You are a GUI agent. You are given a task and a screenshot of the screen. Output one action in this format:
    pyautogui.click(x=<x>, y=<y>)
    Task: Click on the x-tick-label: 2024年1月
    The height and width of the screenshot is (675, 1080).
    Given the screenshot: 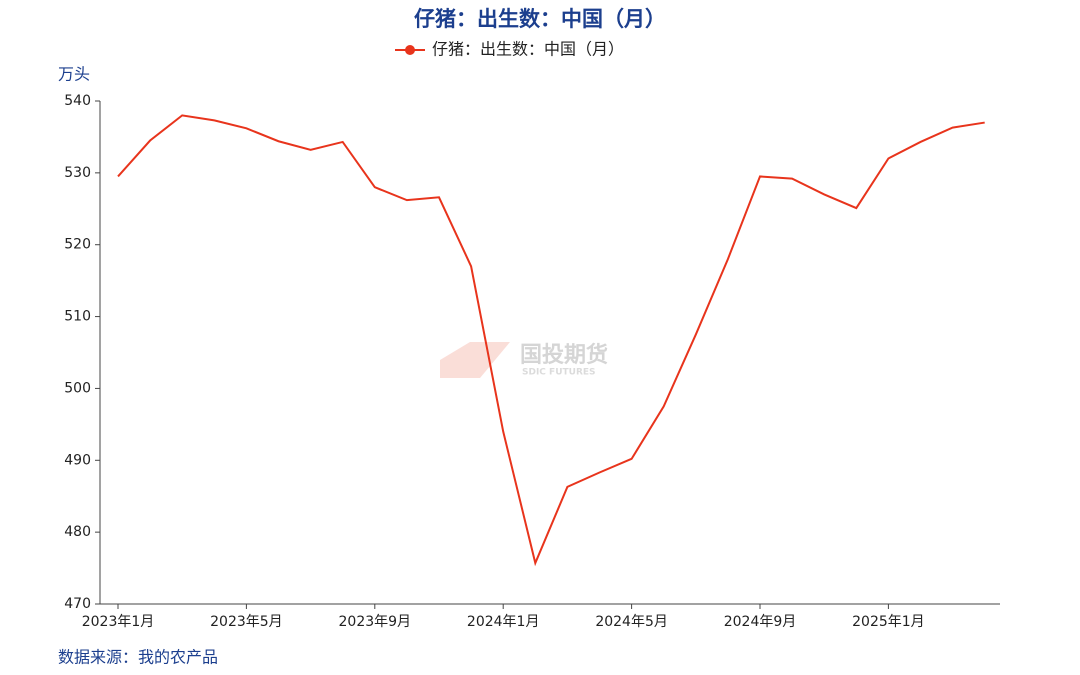 What is the action you would take?
    pyautogui.click(x=503, y=622)
    